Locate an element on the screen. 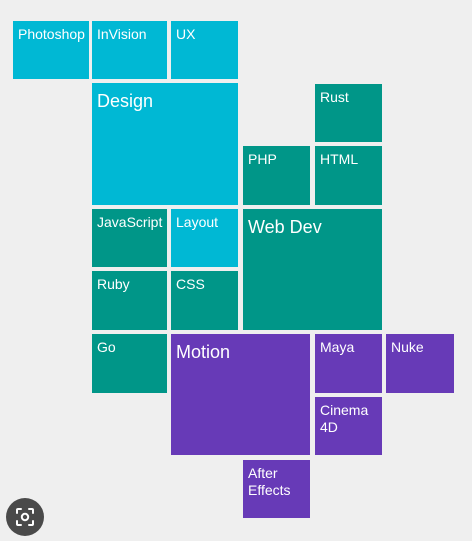 This screenshot has height=541, width=472. tile-cinema-4d: Cinema 4D is located at coordinates (348, 426).